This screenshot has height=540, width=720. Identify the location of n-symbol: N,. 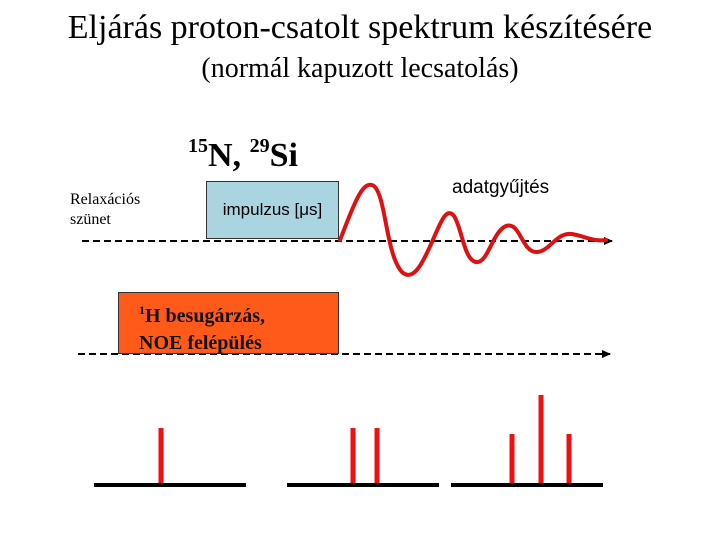
(225, 155).